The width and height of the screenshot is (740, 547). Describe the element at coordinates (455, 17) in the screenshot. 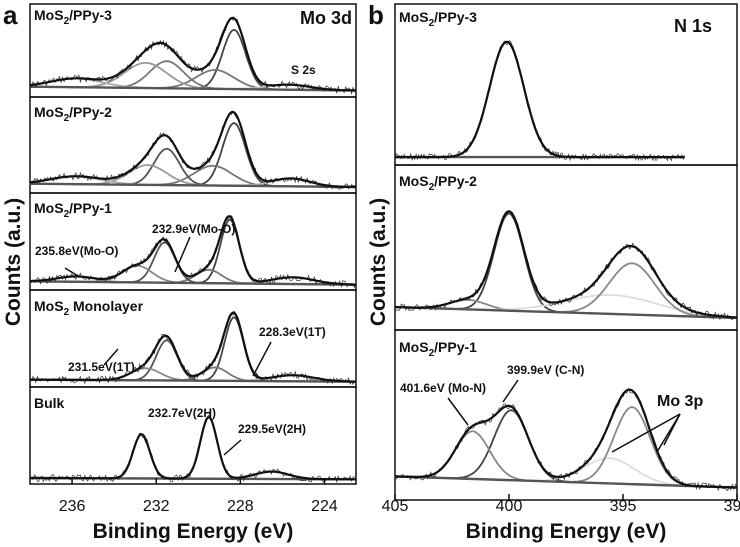

I see `panel-b-subplot-0-sample-suffix: /PPy-3` at that location.